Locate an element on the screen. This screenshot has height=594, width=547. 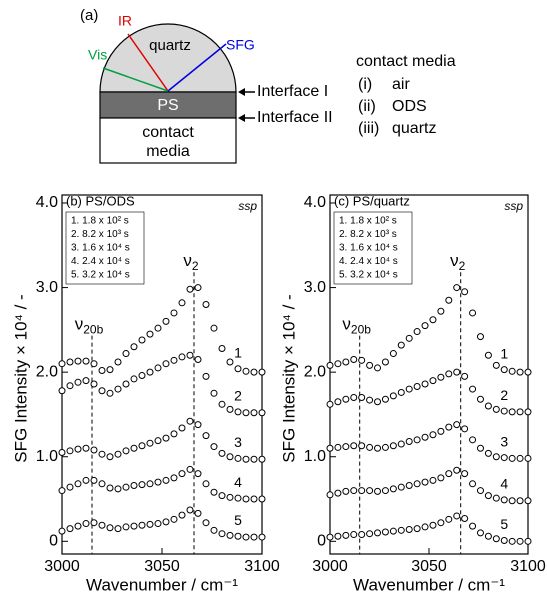
media-item-index: (iii) is located at coordinates (368, 128).